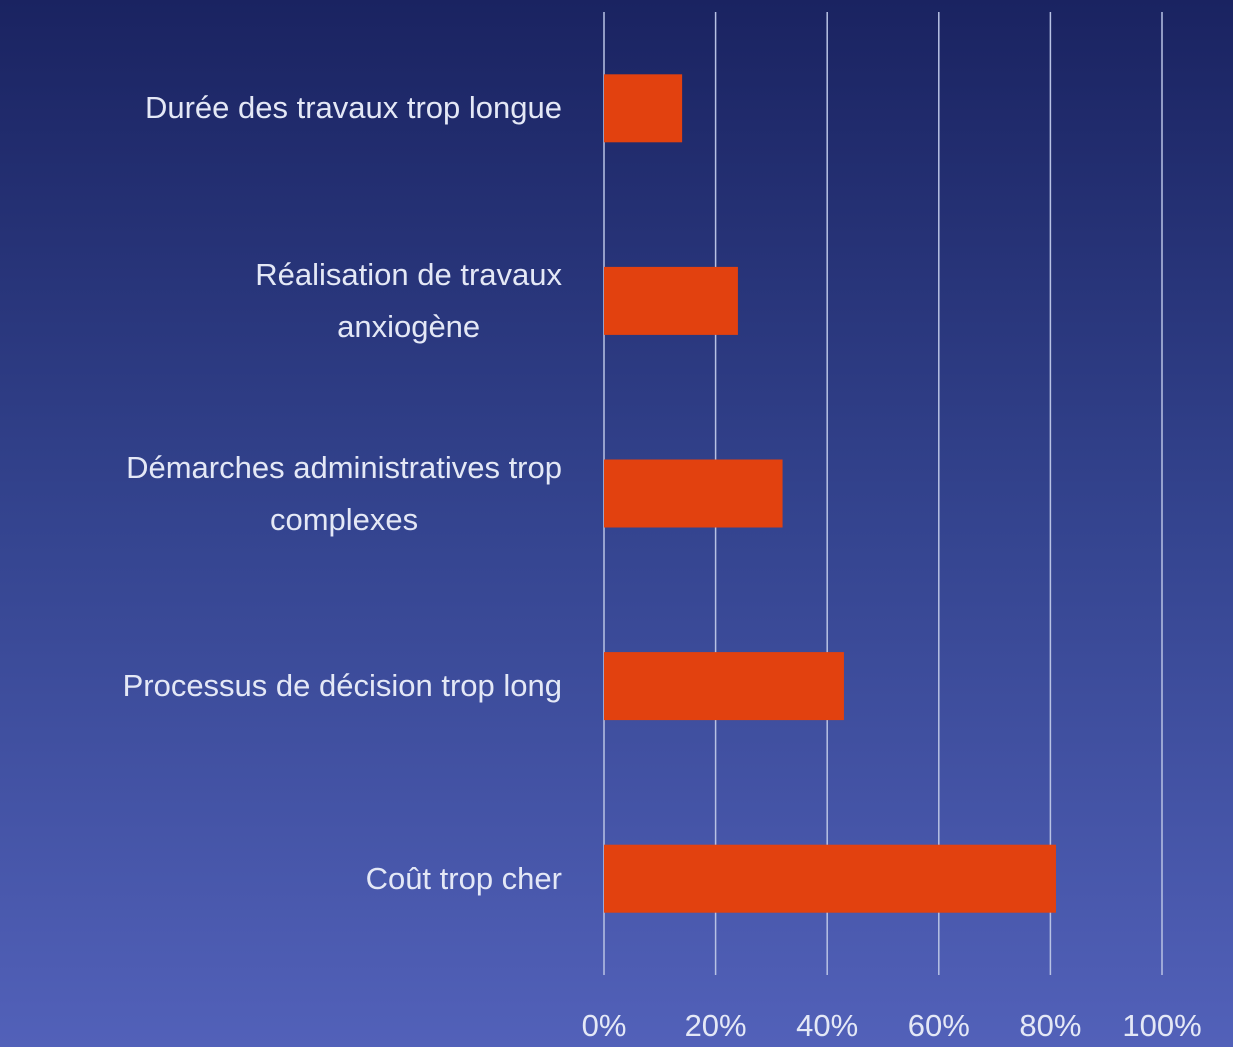 Image resolution: width=1233 pixels, height=1047 pixels. What do you see at coordinates (1050, 1025) in the screenshot?
I see `x-tick-label: 80%` at bounding box center [1050, 1025].